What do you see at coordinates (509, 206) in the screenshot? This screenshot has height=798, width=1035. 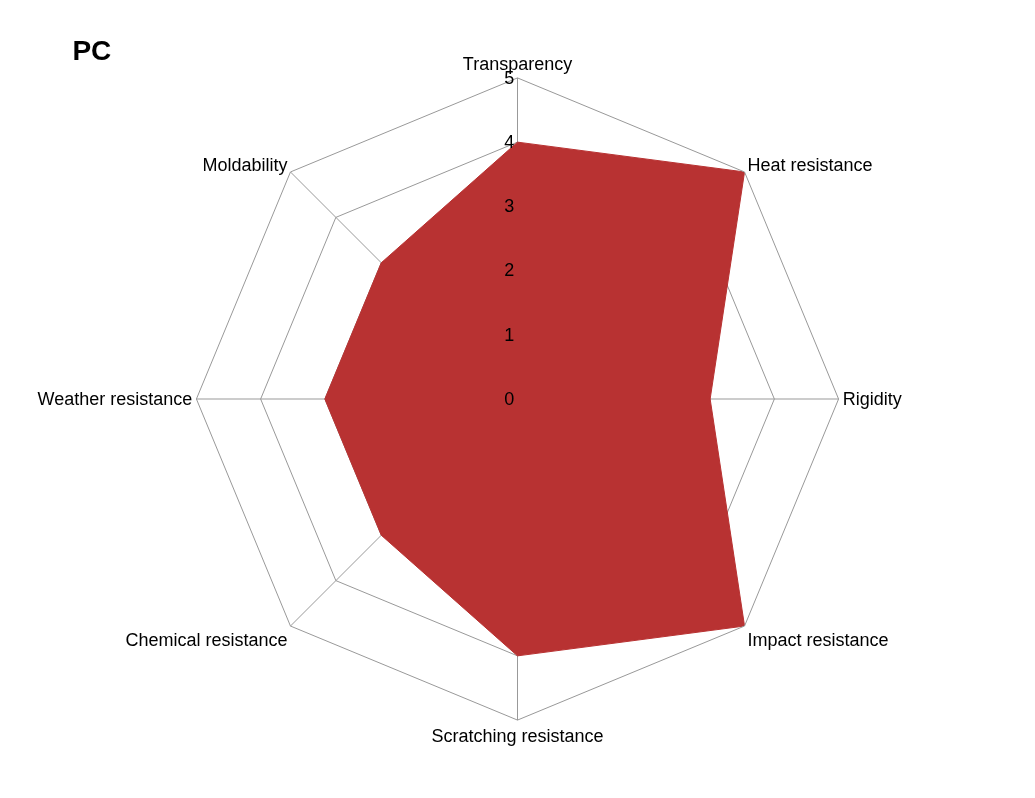 I see `y-tick-label: 3` at bounding box center [509, 206].